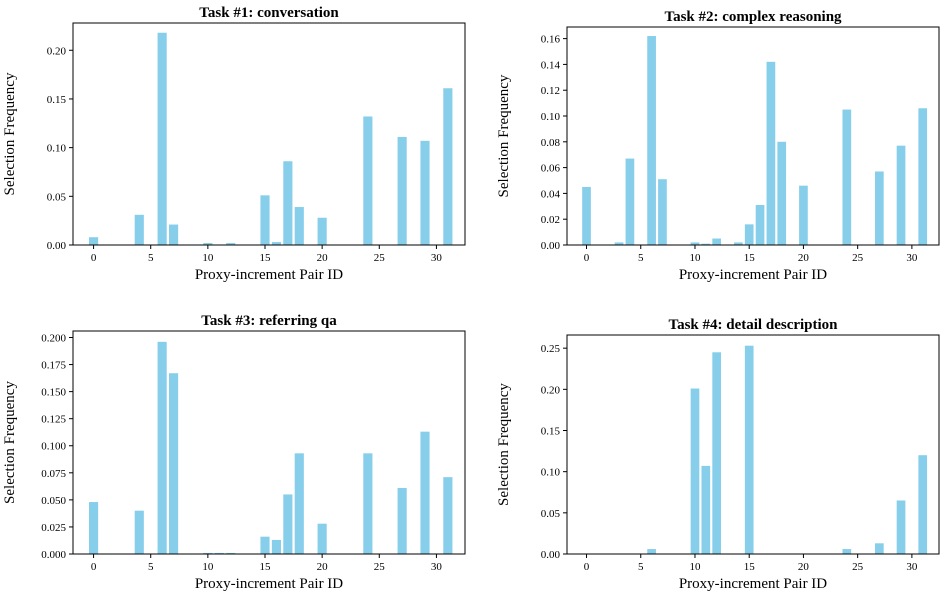 This screenshot has height=602, width=949. I want to click on y-tick-label: 0.000, so click(53, 555).